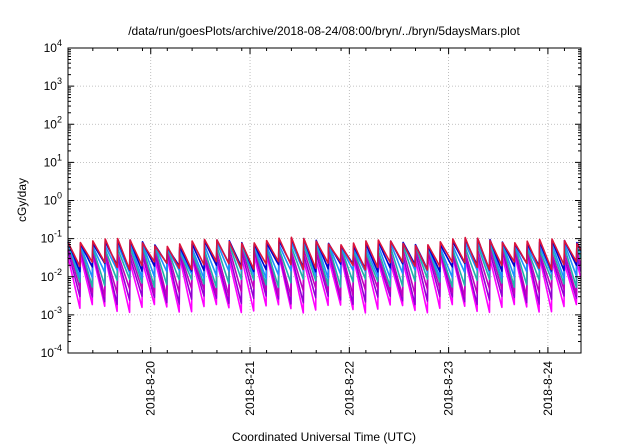  I want to click on y-tick-label: 10⁻¹, so click(51, 237).